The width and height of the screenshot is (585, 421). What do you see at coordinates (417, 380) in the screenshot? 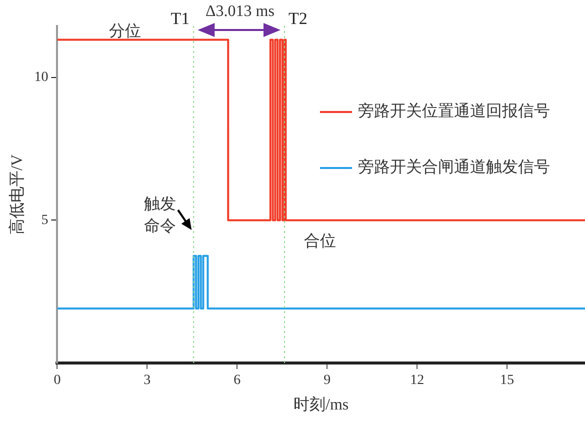
I see `x-tick-label: 12` at bounding box center [417, 380].